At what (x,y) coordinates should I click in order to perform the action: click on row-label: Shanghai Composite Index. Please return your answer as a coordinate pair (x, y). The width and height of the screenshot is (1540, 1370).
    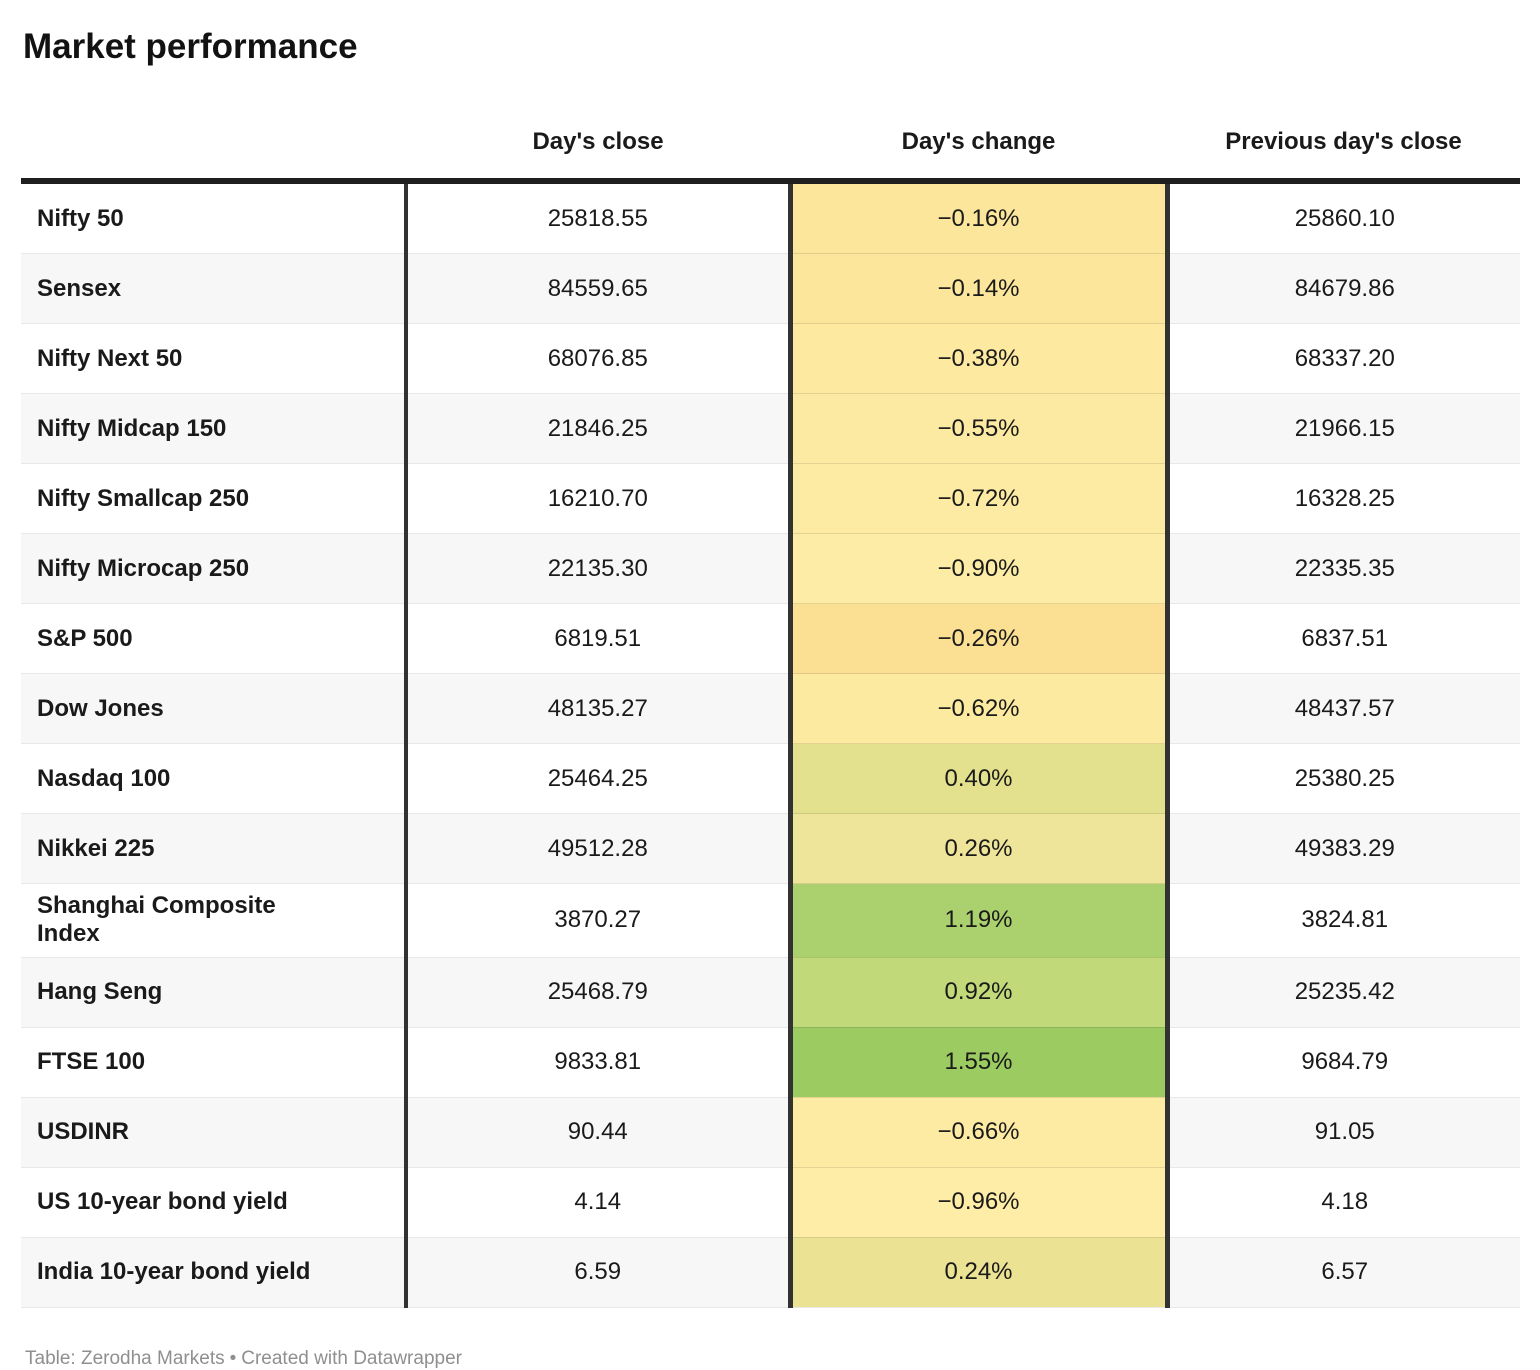
    Looking at the image, I should click on (214, 920).